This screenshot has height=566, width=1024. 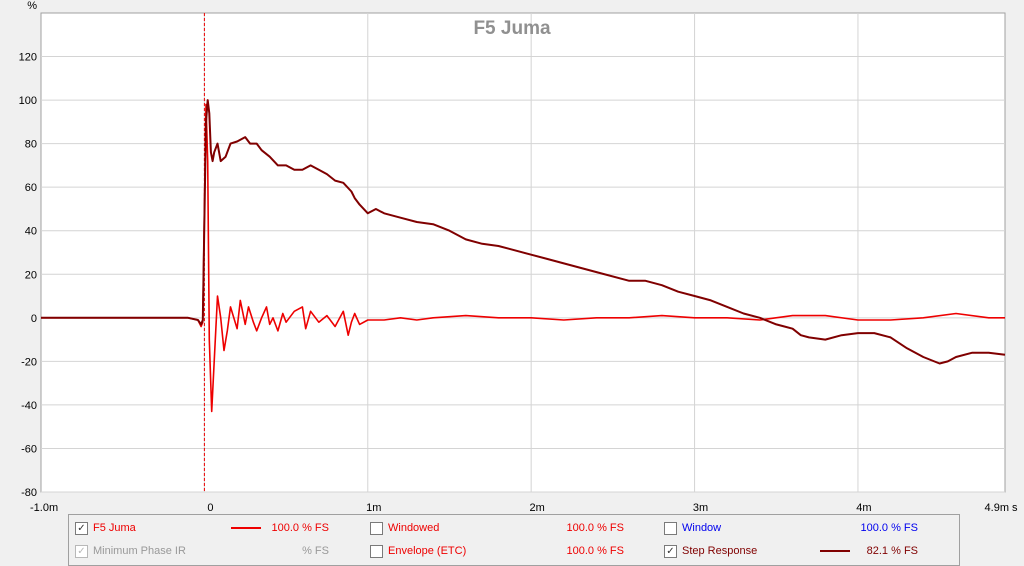 I want to click on legend-label: Minimum Phase IR, so click(x=139, y=551).